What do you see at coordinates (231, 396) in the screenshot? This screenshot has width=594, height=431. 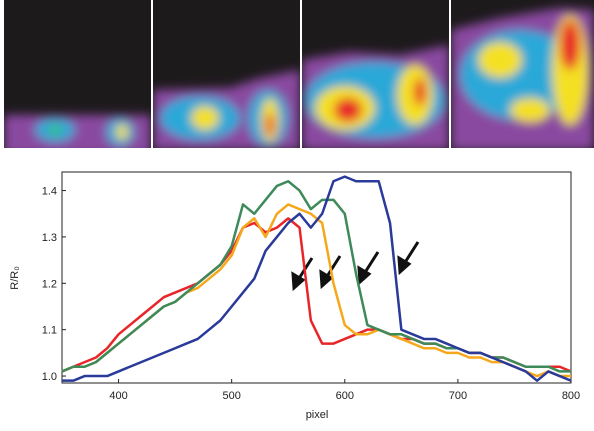 I see `x-tick-label: 500` at bounding box center [231, 396].